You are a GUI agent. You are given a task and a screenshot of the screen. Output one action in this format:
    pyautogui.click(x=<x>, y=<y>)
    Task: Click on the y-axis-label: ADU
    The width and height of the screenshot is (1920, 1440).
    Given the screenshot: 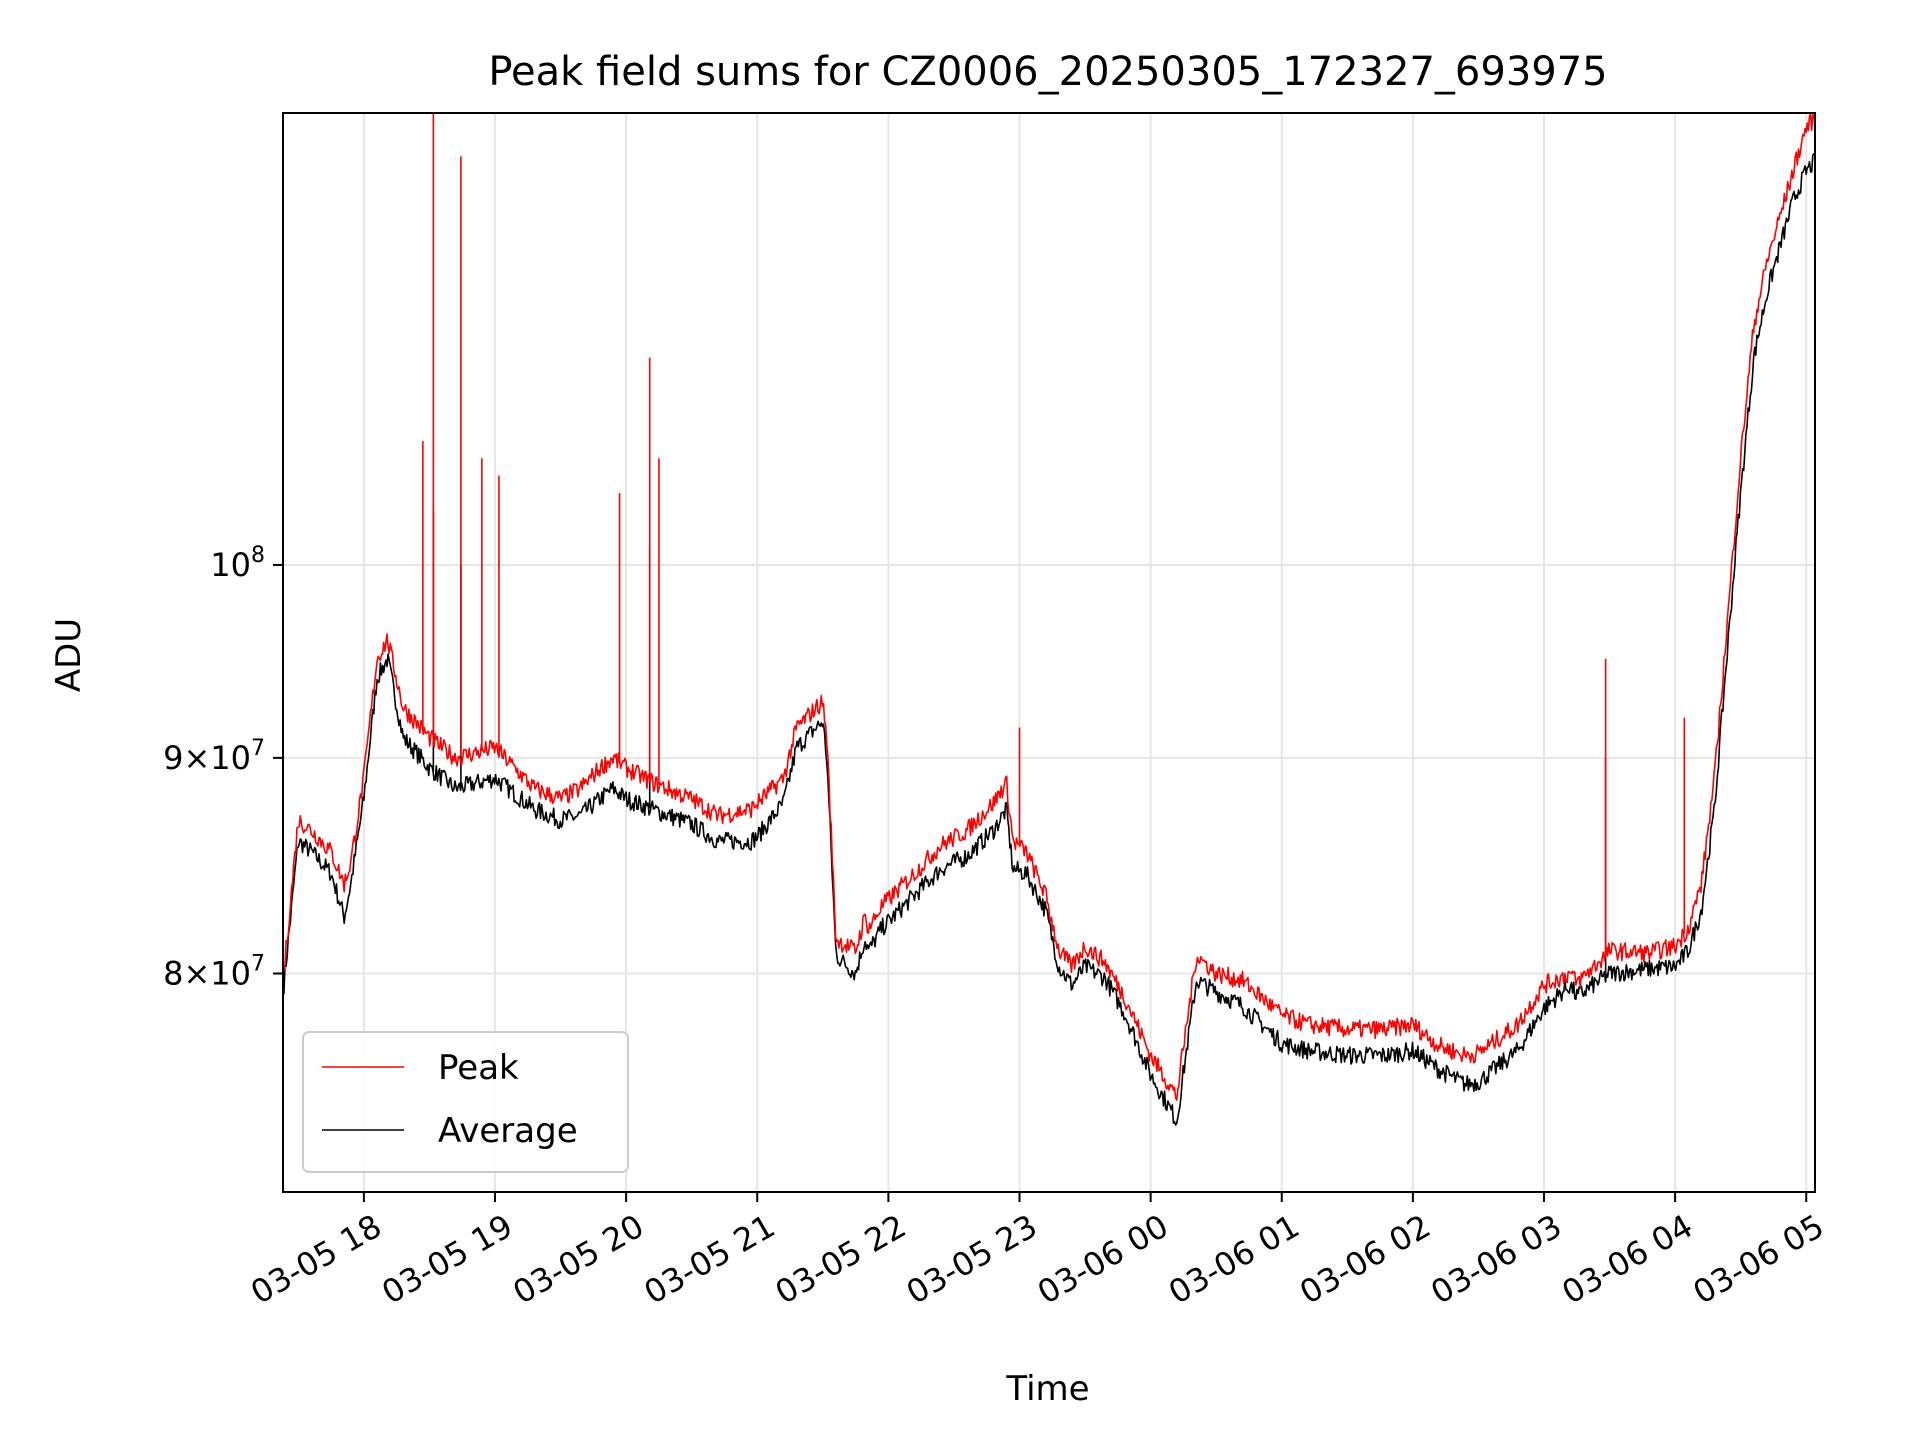 What is the action you would take?
    pyautogui.click(x=69, y=655)
    